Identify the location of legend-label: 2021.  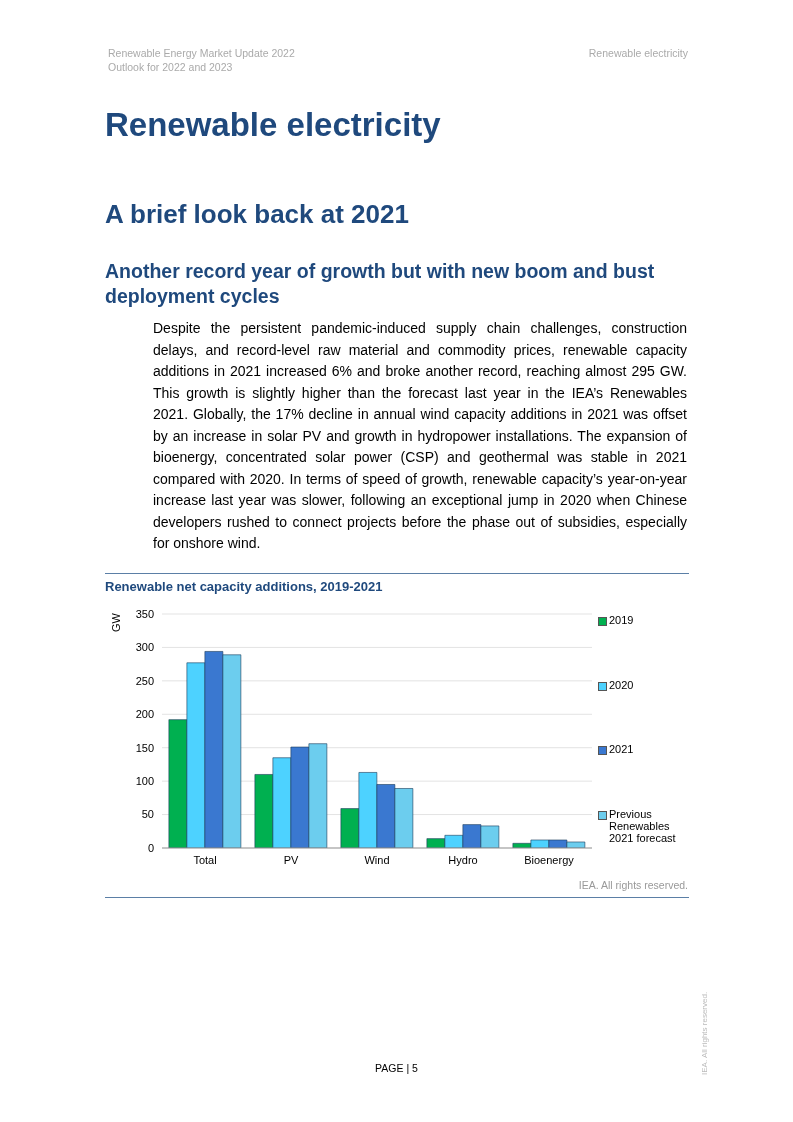
(621, 749).